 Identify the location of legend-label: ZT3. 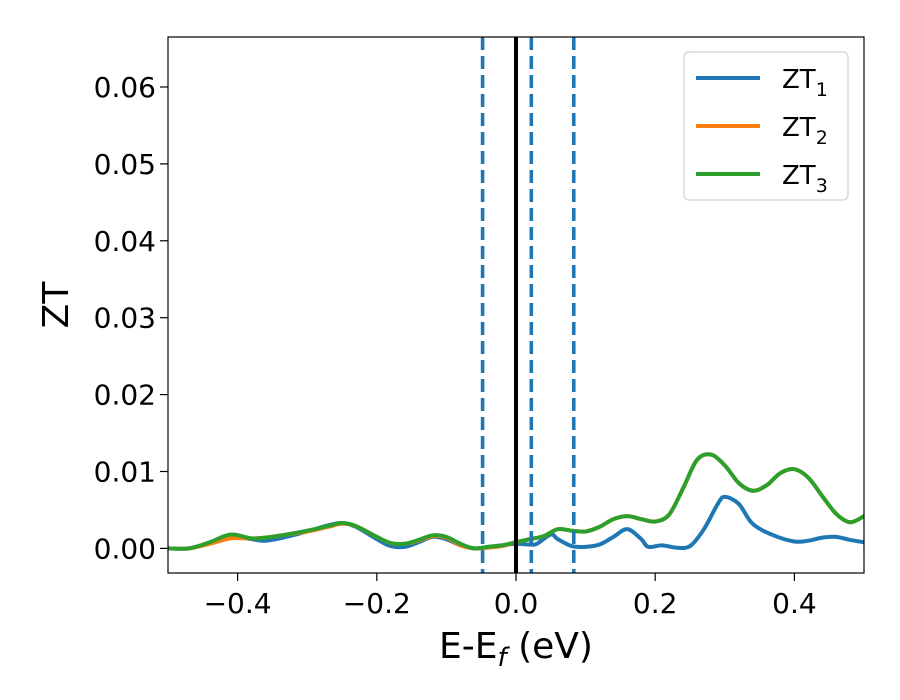
(805, 179).